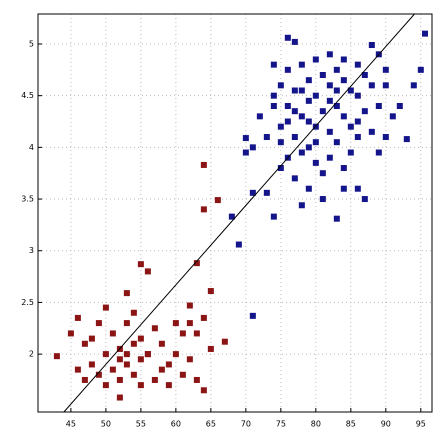 The image size is (448, 448). I want to click on x-tick-label: 65, so click(211, 424).